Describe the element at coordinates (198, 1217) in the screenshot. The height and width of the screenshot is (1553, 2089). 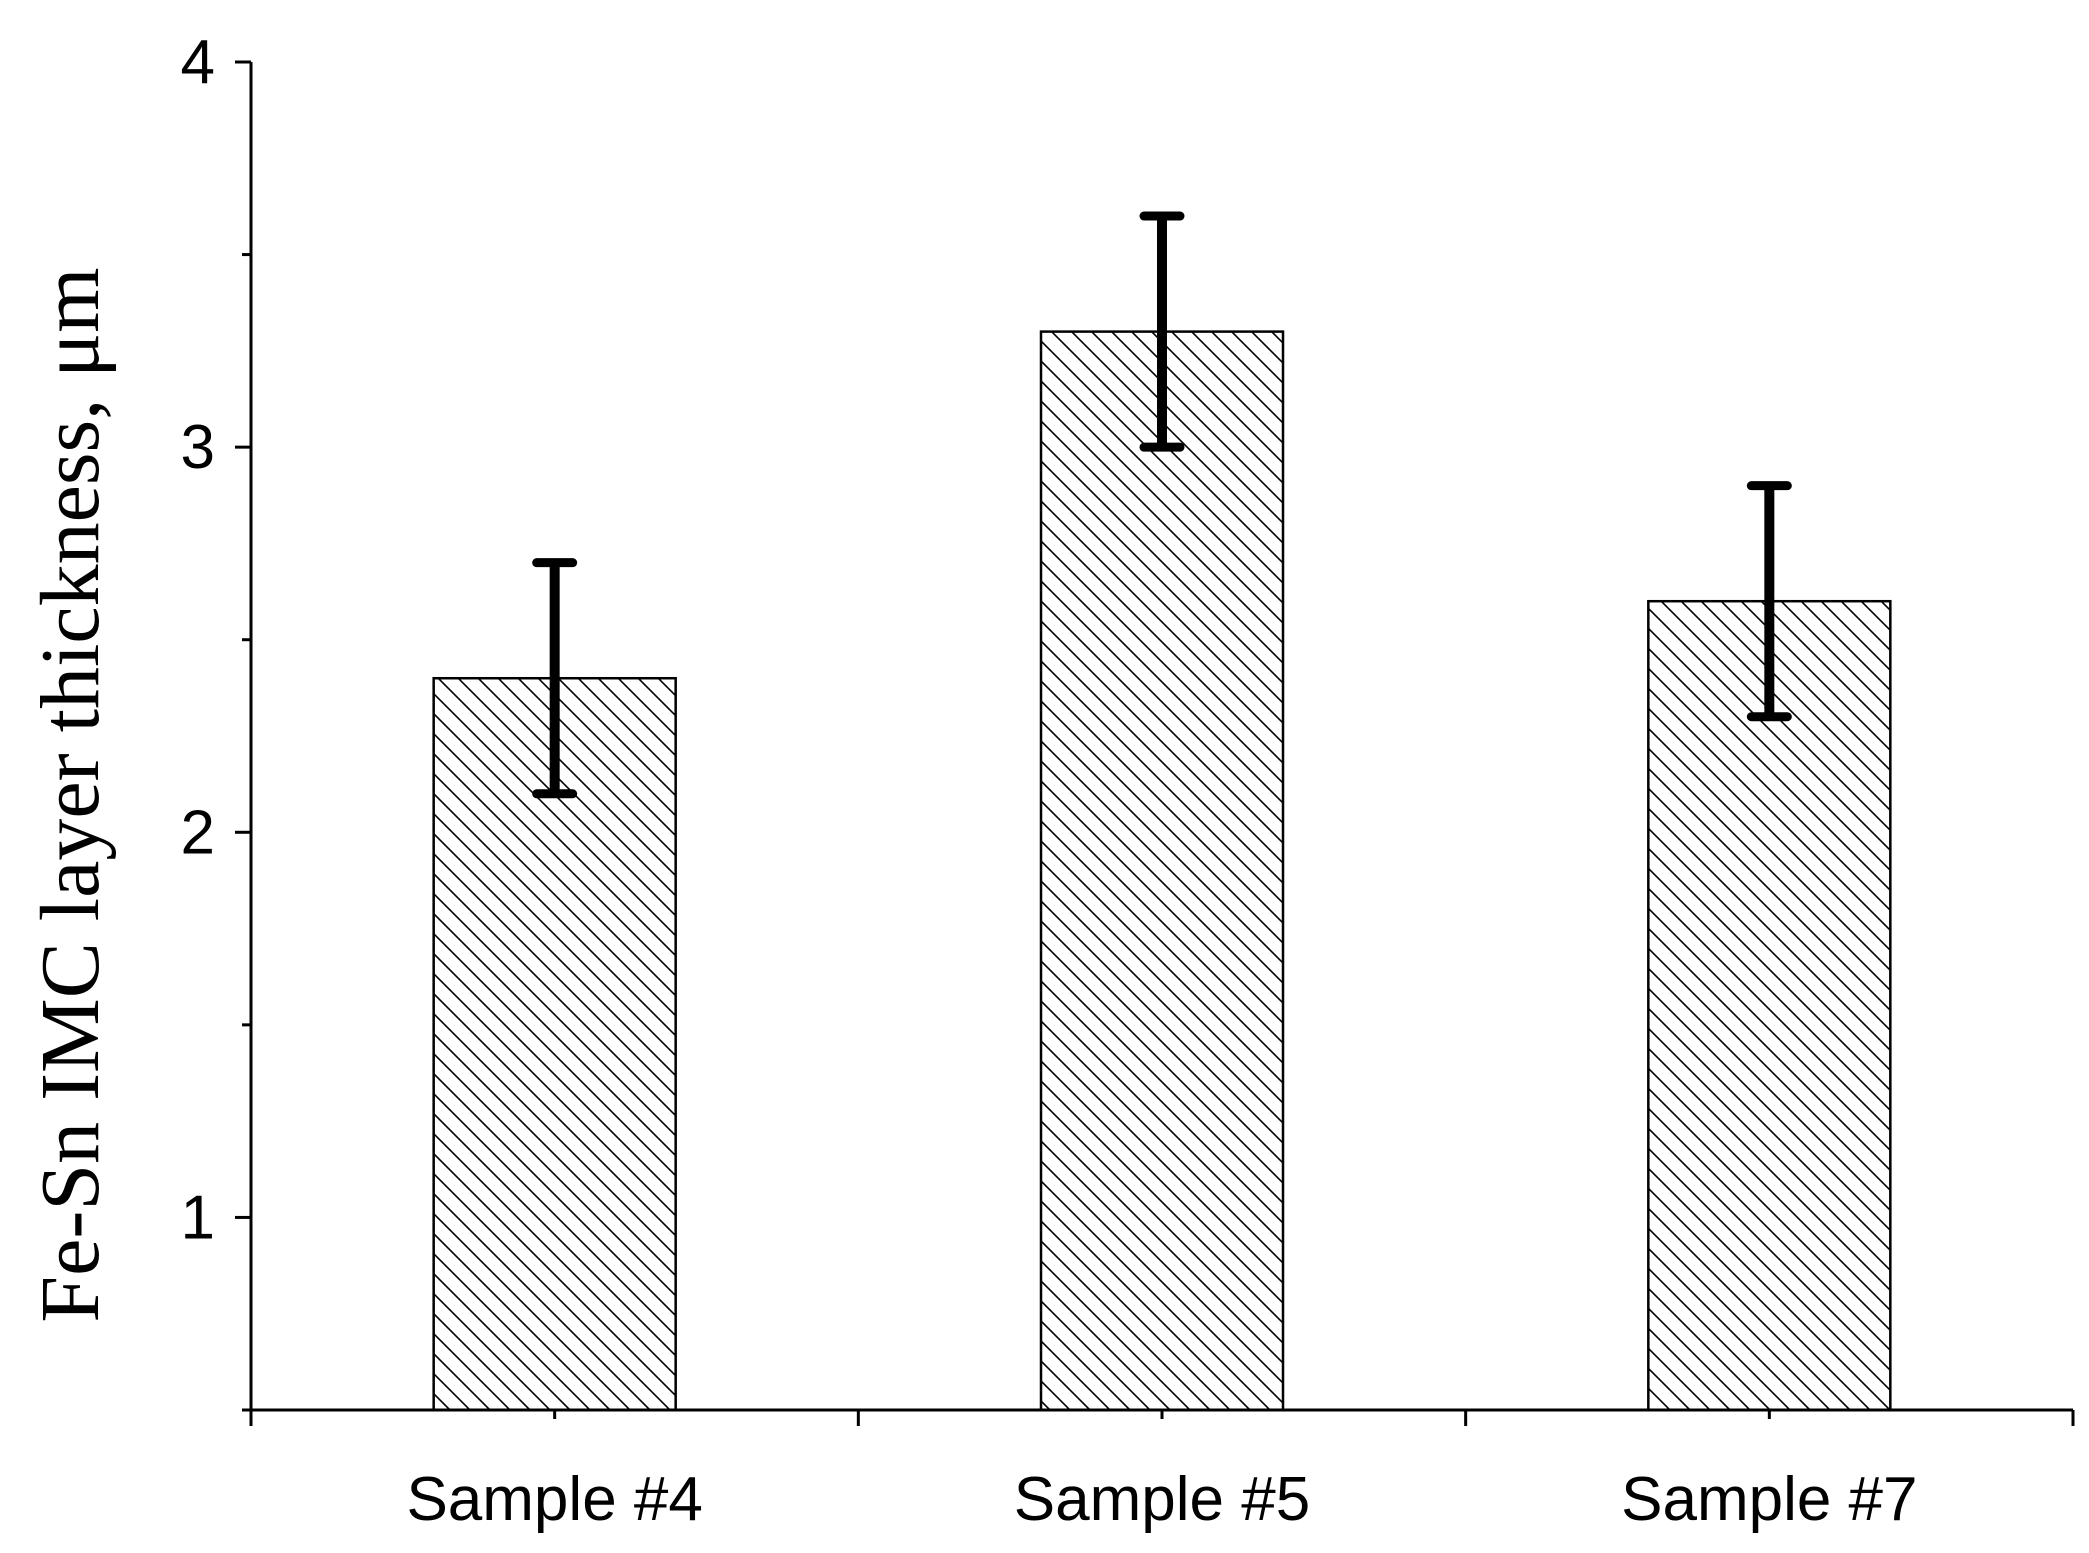
I see `y-tick-label-1: 1` at that location.